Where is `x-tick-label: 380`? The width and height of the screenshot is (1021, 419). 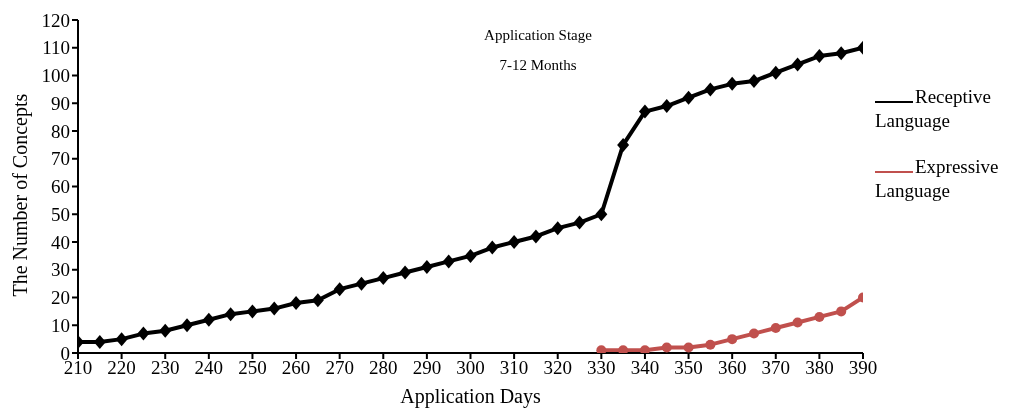 x-tick-label: 380 is located at coordinates (819, 368).